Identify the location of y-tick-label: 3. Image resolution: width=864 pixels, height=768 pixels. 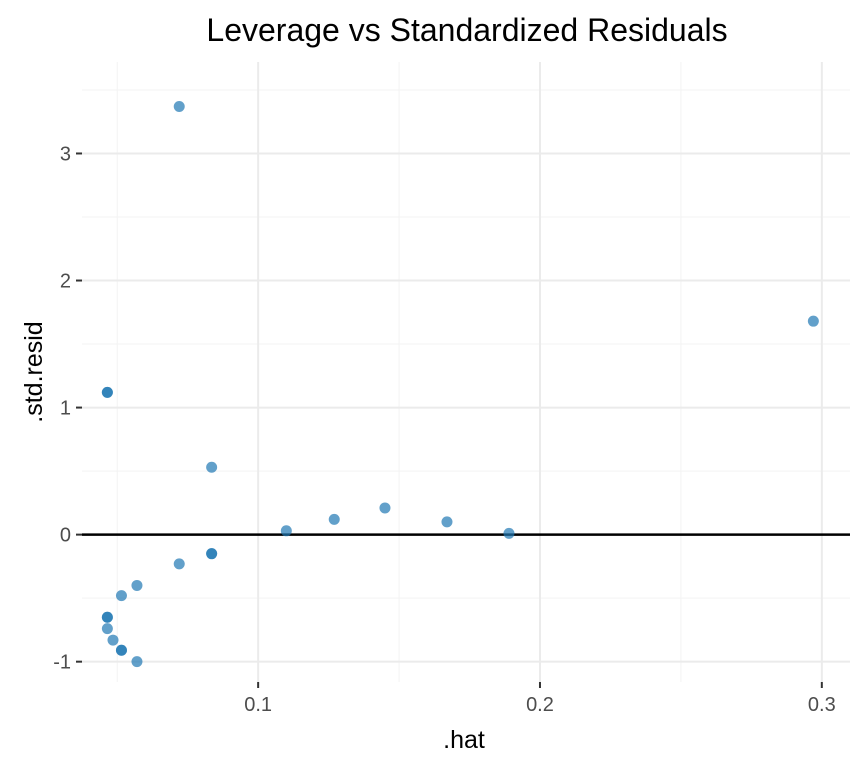
(65, 154).